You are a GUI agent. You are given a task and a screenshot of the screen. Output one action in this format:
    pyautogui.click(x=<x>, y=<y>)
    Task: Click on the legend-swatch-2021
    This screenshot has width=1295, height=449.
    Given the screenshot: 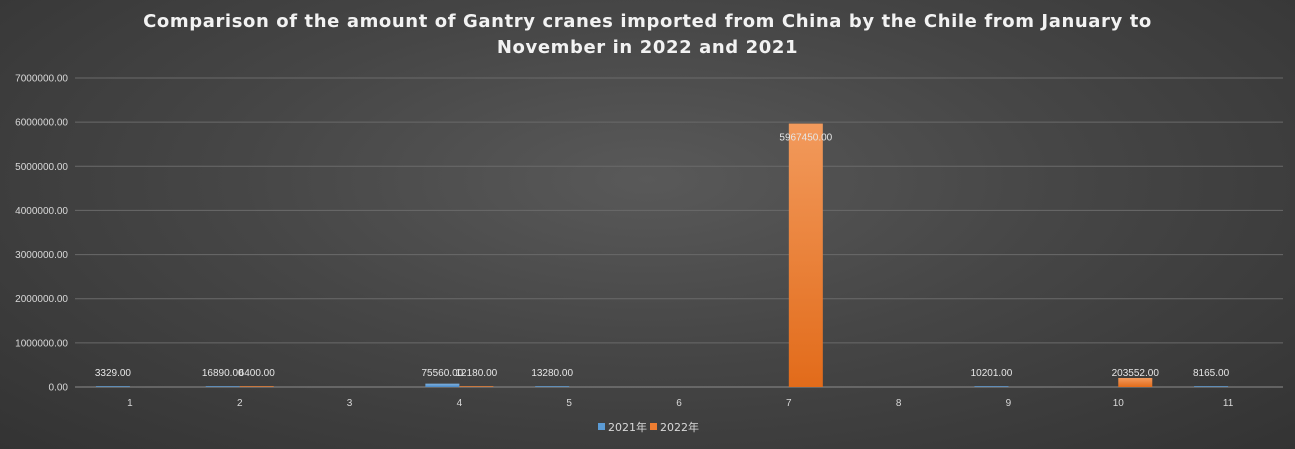 What is the action you would take?
    pyautogui.click(x=601, y=426)
    